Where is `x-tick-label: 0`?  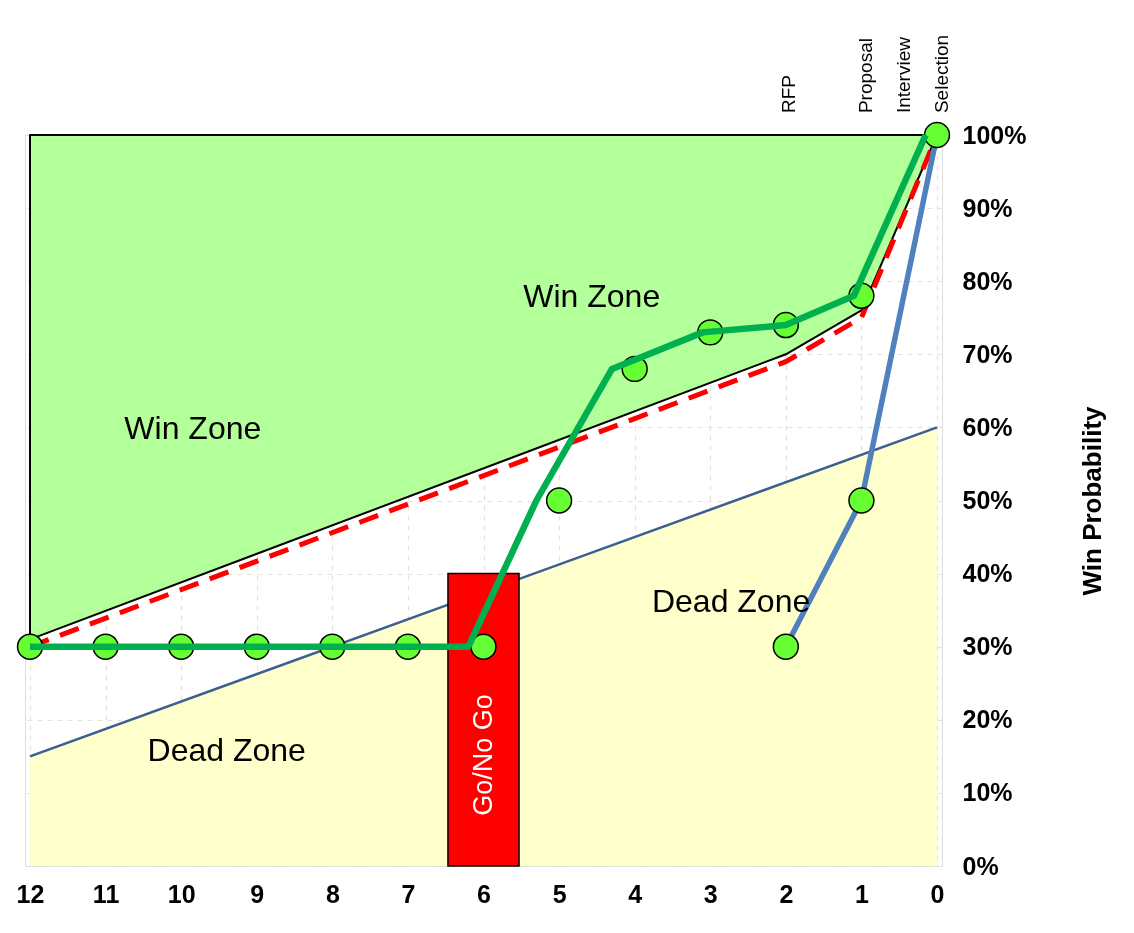
x-tick-label: 0 is located at coordinates (937, 893).